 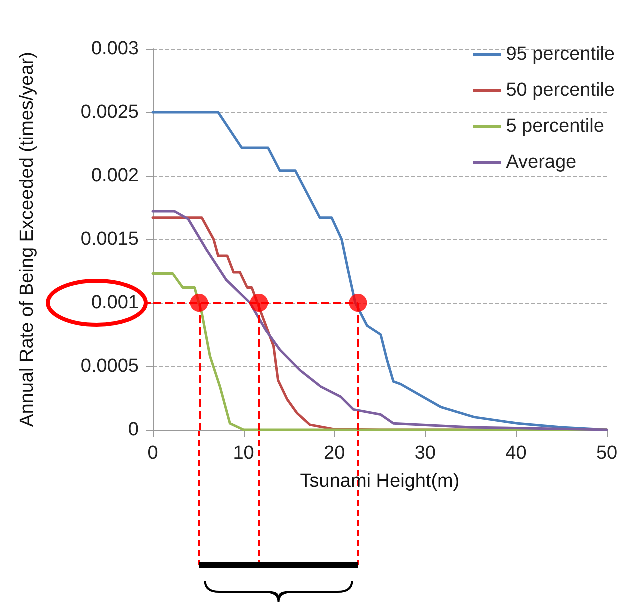 I want to click on legend-label: 5 percentile, so click(x=555, y=126).